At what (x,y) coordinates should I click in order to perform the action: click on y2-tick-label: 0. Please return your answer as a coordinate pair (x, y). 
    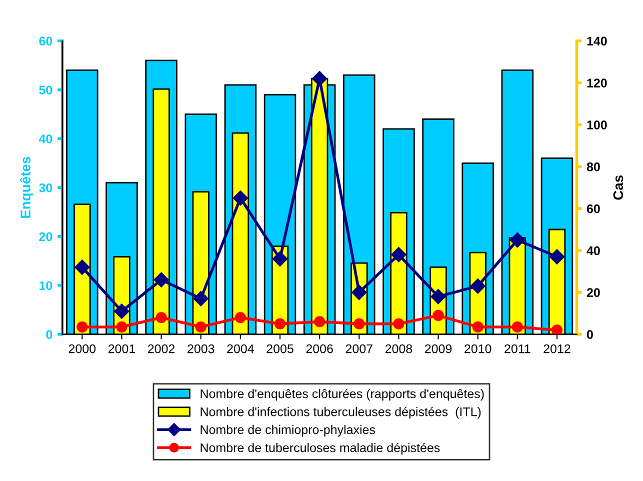
    Looking at the image, I should click on (589, 334).